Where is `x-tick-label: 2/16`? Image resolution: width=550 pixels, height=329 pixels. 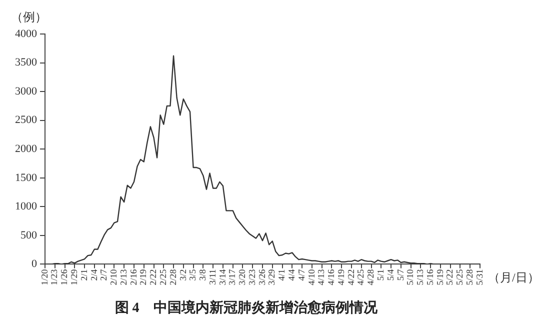 x-tick-label: 2/16 is located at coordinates (133, 277).